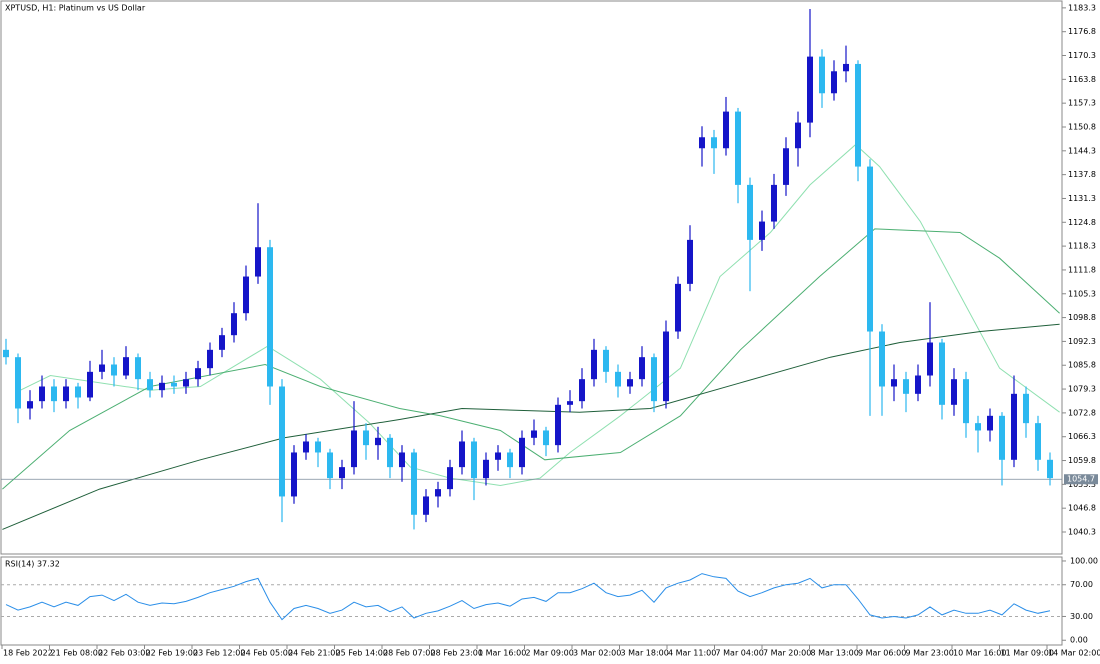 This screenshot has height=664, width=1100. Describe the element at coordinates (1082, 460) in the screenshot. I see `y-tick-label: 1059.8` at that location.